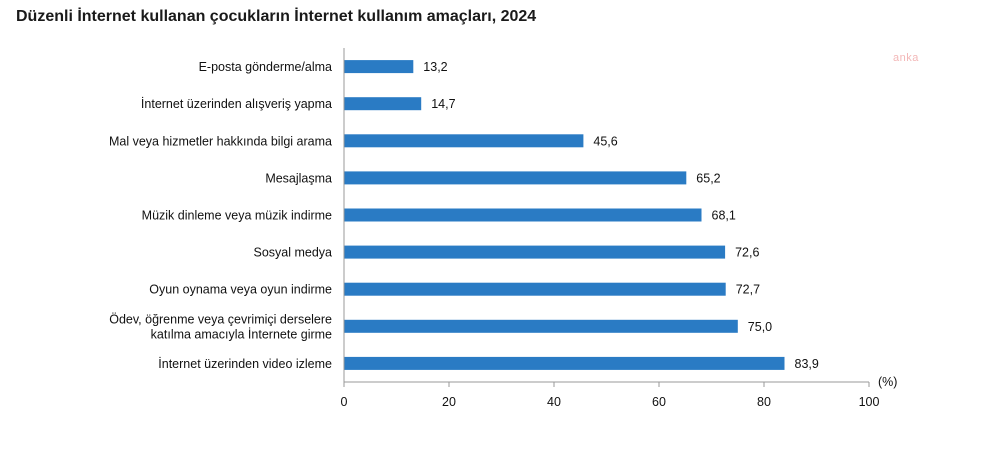 This screenshot has height=450, width=986. Describe the element at coordinates (906, 58) in the screenshot. I see `watermark-logo: anka` at that location.